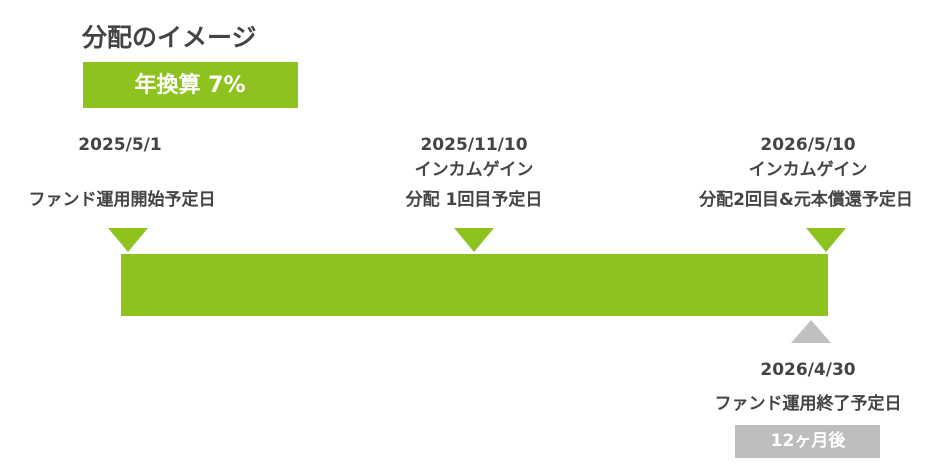 This screenshot has height=472, width=948. I want to click on rate-badge-bg, so click(190, 85).